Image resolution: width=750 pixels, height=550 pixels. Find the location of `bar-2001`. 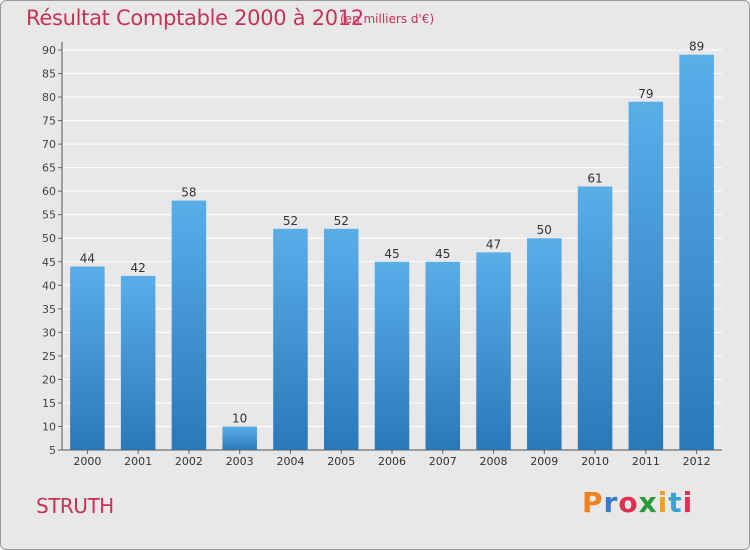

bar-2001 is located at coordinates (138, 362).